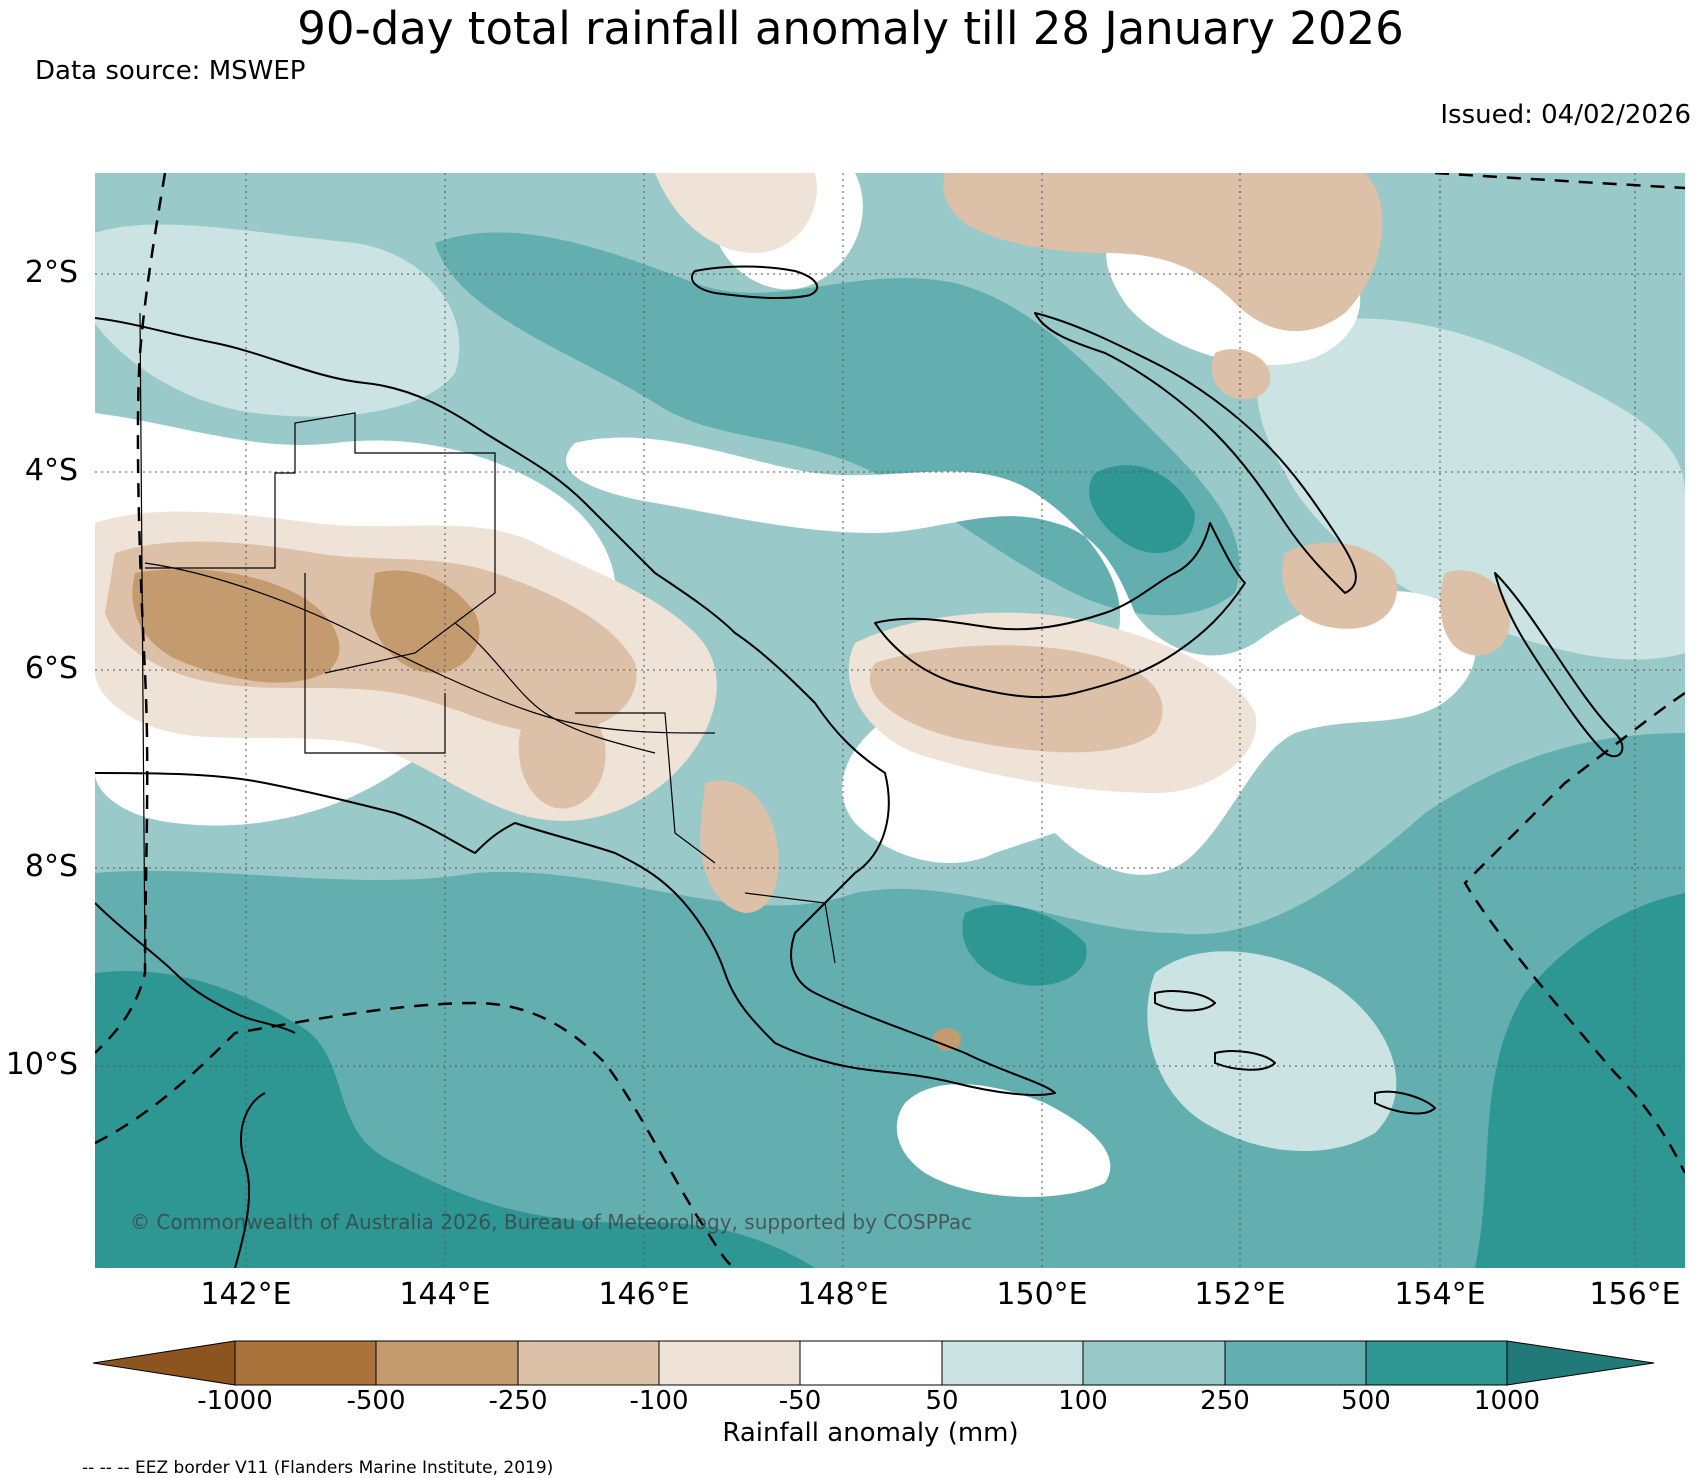  Describe the element at coordinates (1440, 1294) in the screenshot. I see `lon-label-154e: 154°E` at that location.